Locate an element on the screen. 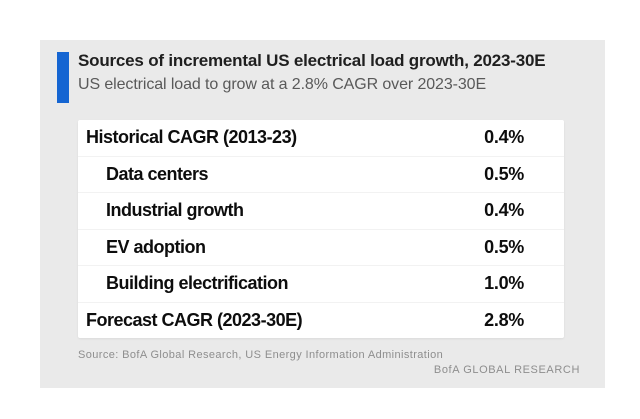 This screenshot has width=640, height=419. row-value: 2.8% is located at coordinates (504, 319).